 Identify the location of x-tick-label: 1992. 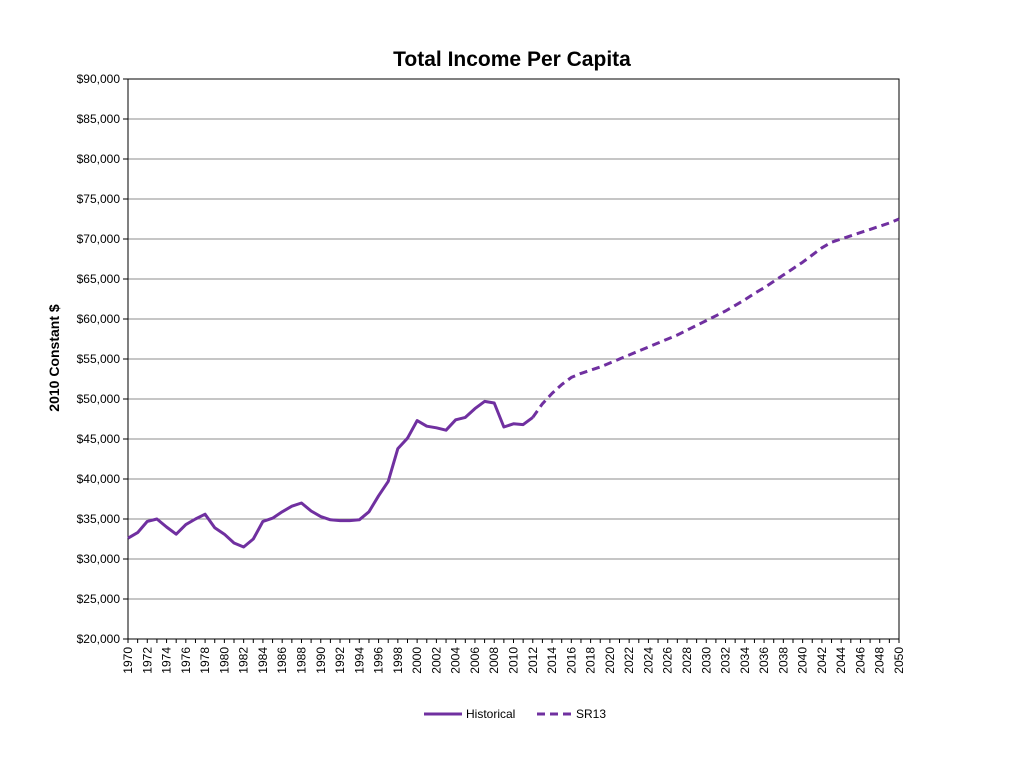
(340, 660).